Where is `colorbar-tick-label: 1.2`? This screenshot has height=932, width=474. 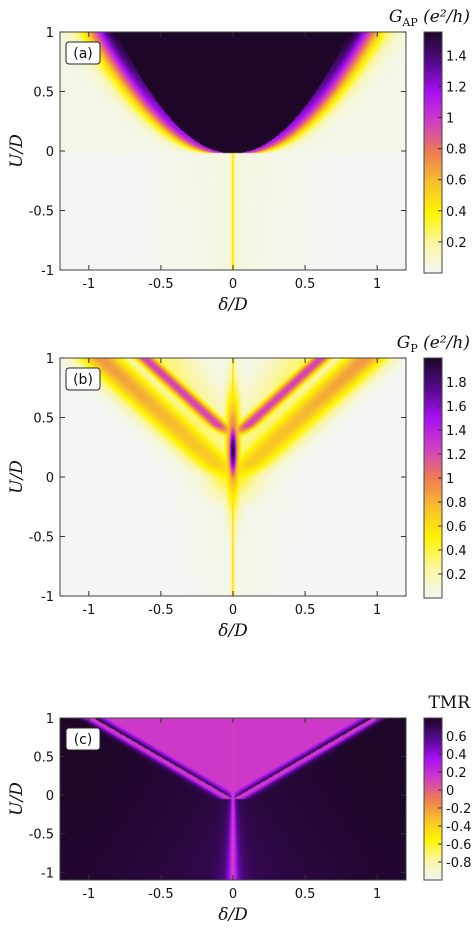
colorbar-tick-label: 1.2 is located at coordinates (456, 455).